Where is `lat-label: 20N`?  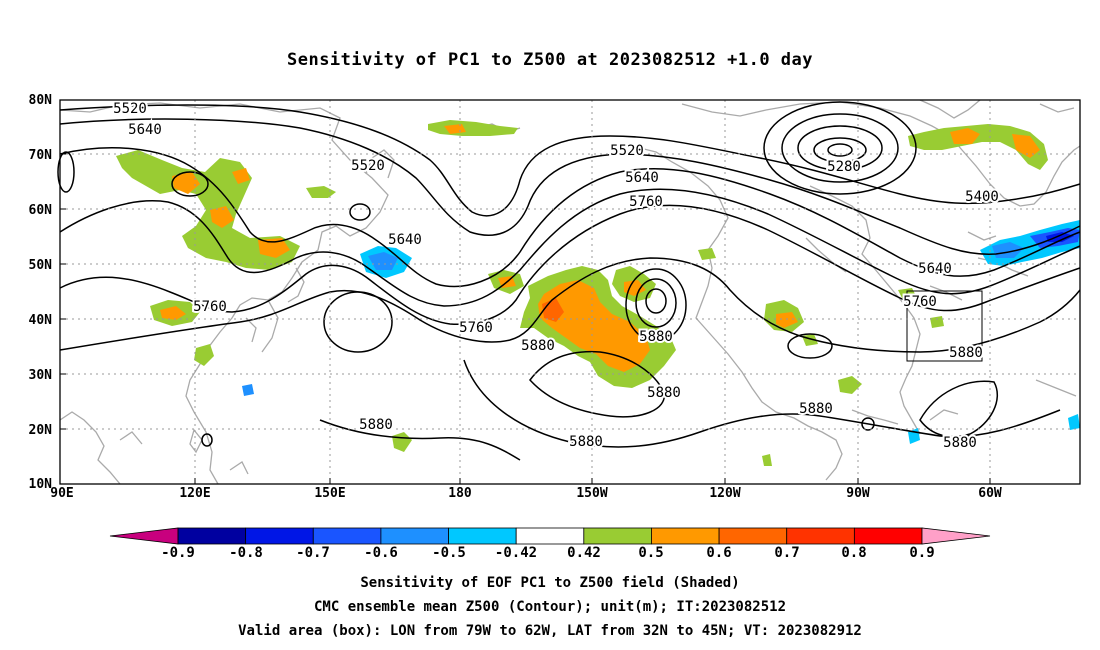 lat-label: 20N is located at coordinates (41, 430).